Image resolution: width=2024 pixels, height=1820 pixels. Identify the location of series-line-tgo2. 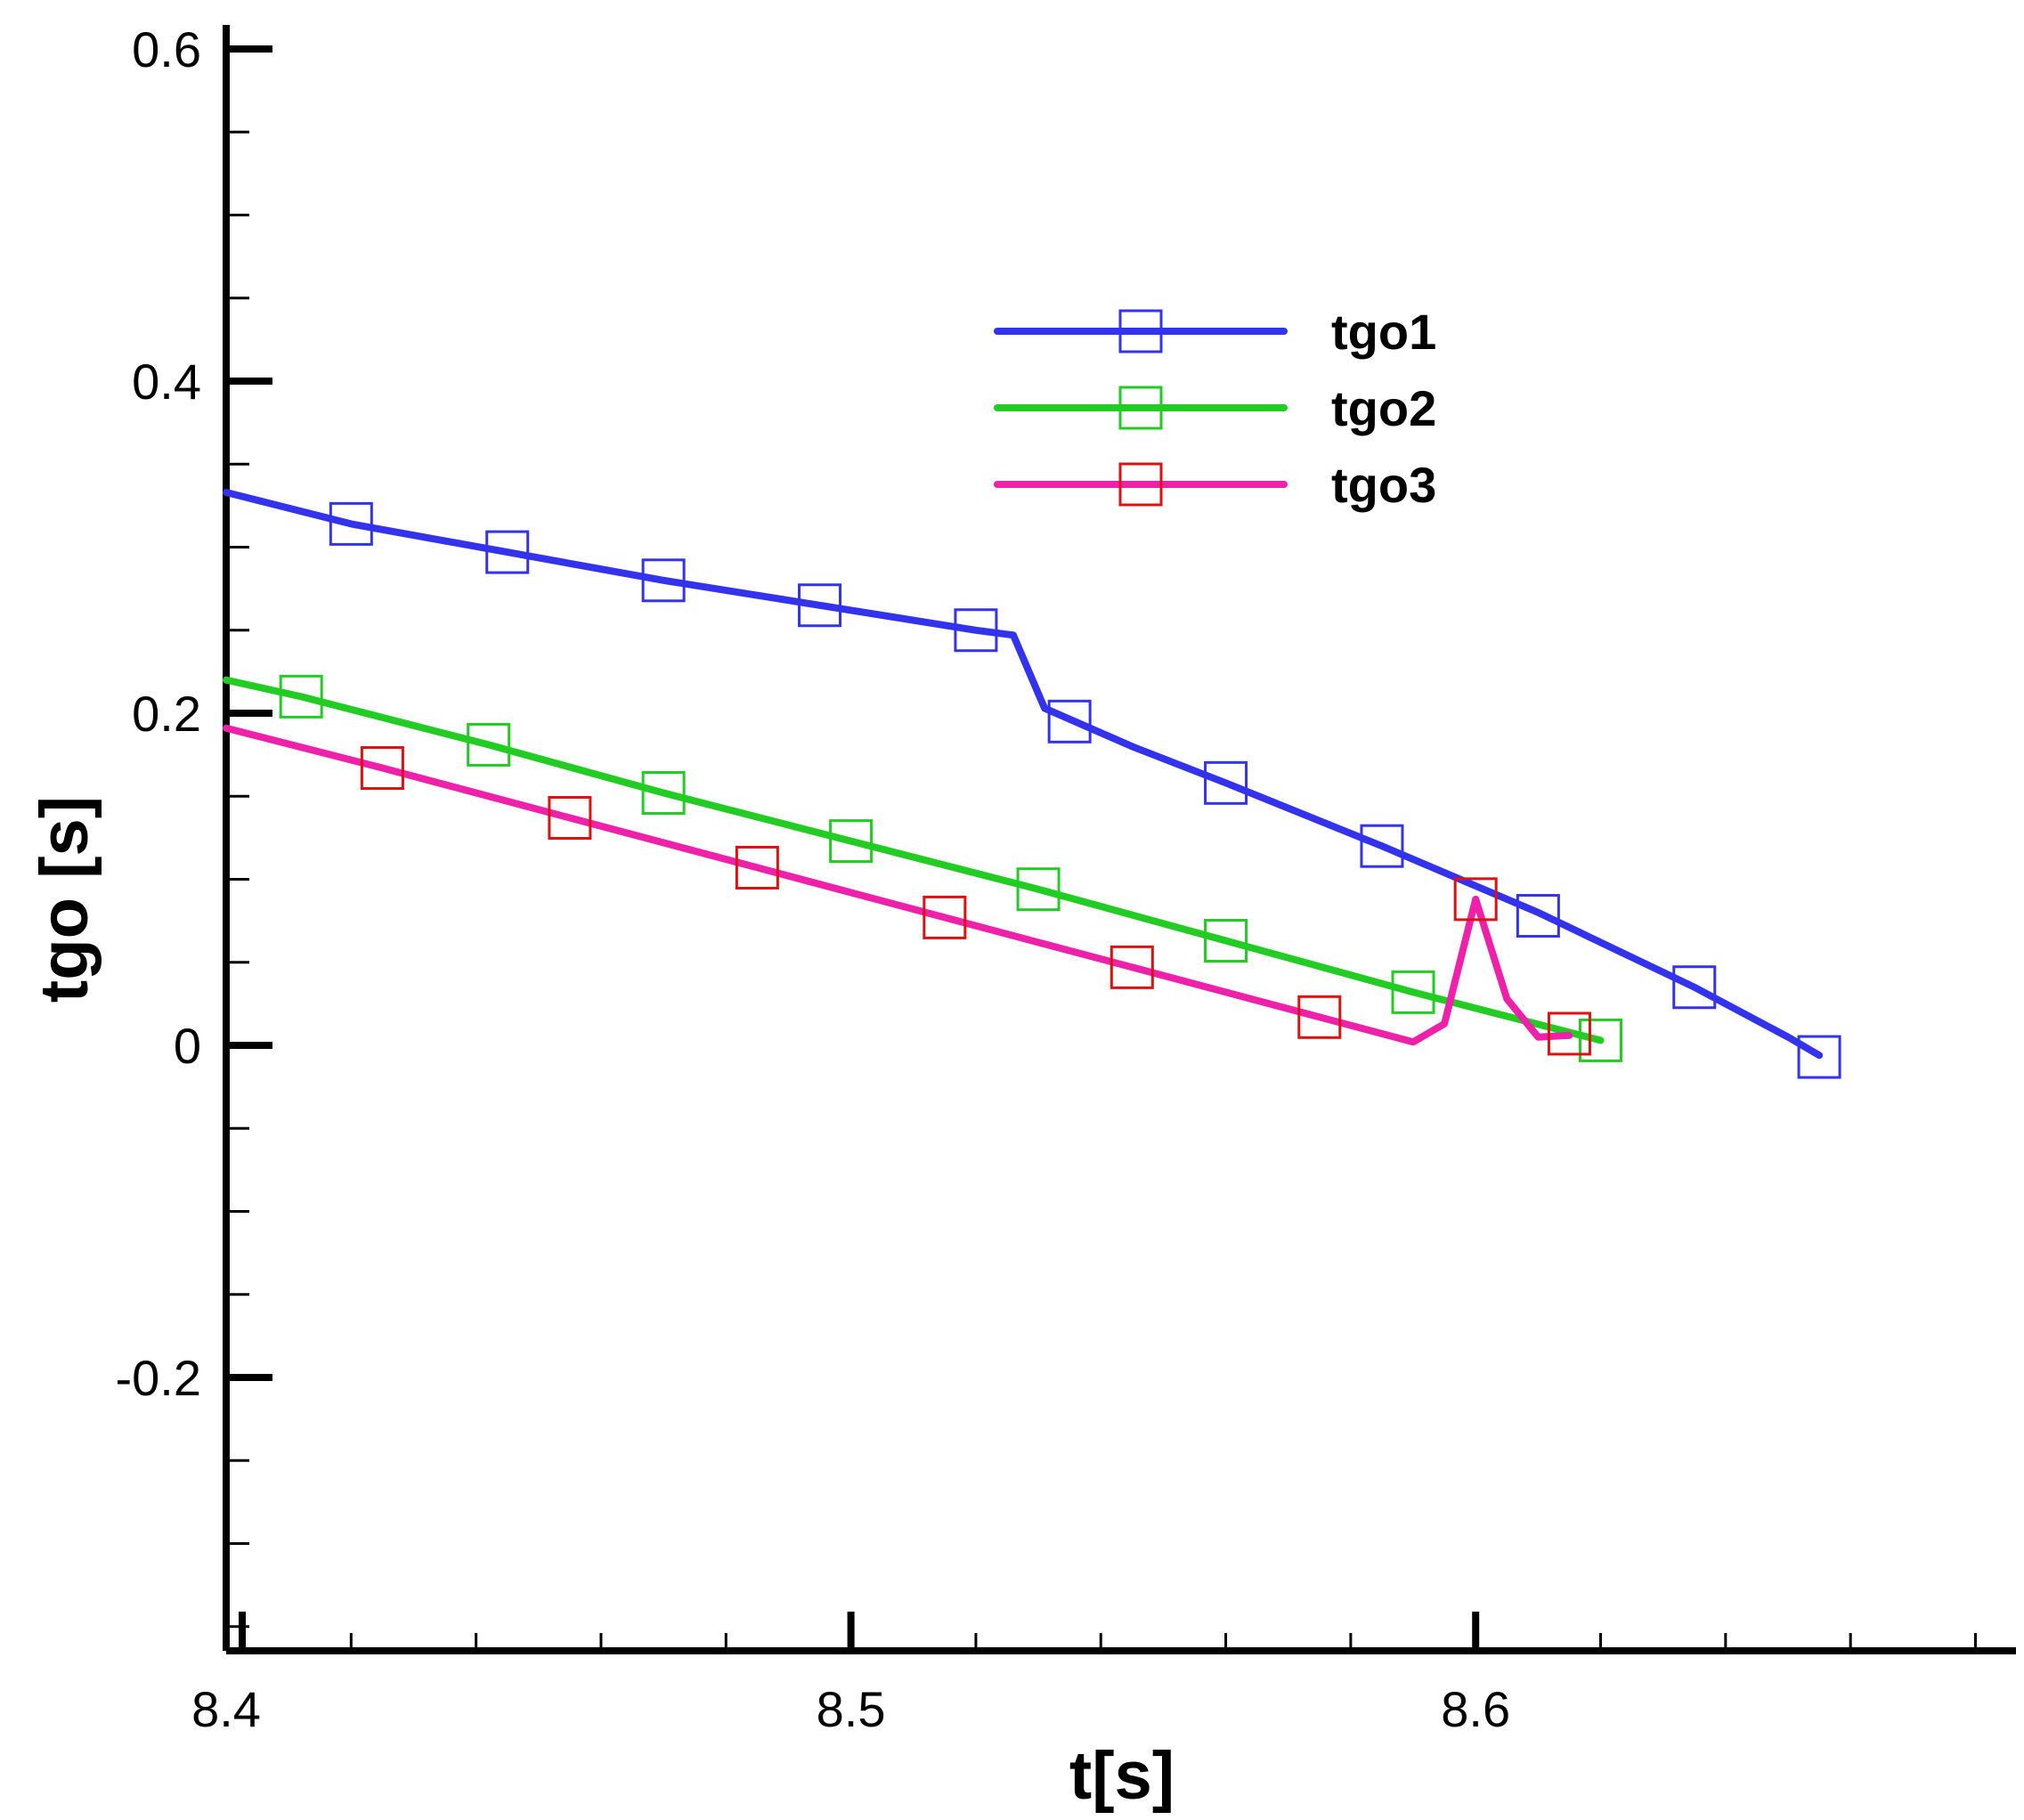
(914, 860).